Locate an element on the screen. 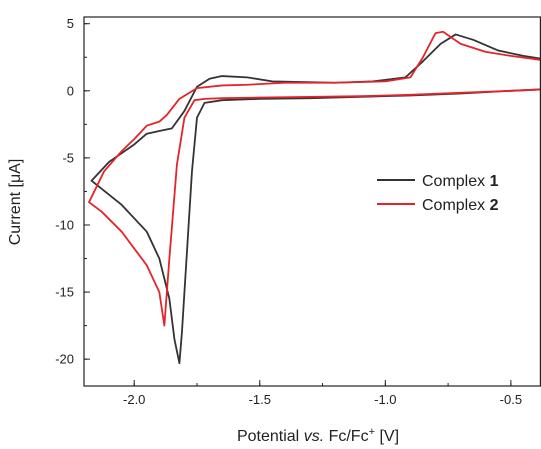 The width and height of the screenshot is (541, 449). x-tick-label: -0.5 is located at coordinates (511, 399).